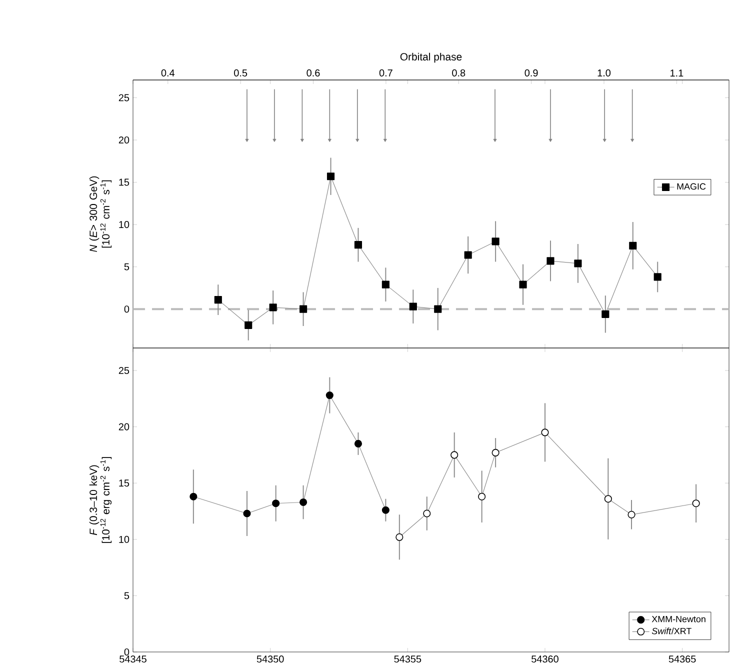 Image resolution: width=735 pixels, height=672 pixels. I want to click on x2-tick-label: 0.8, so click(459, 72).